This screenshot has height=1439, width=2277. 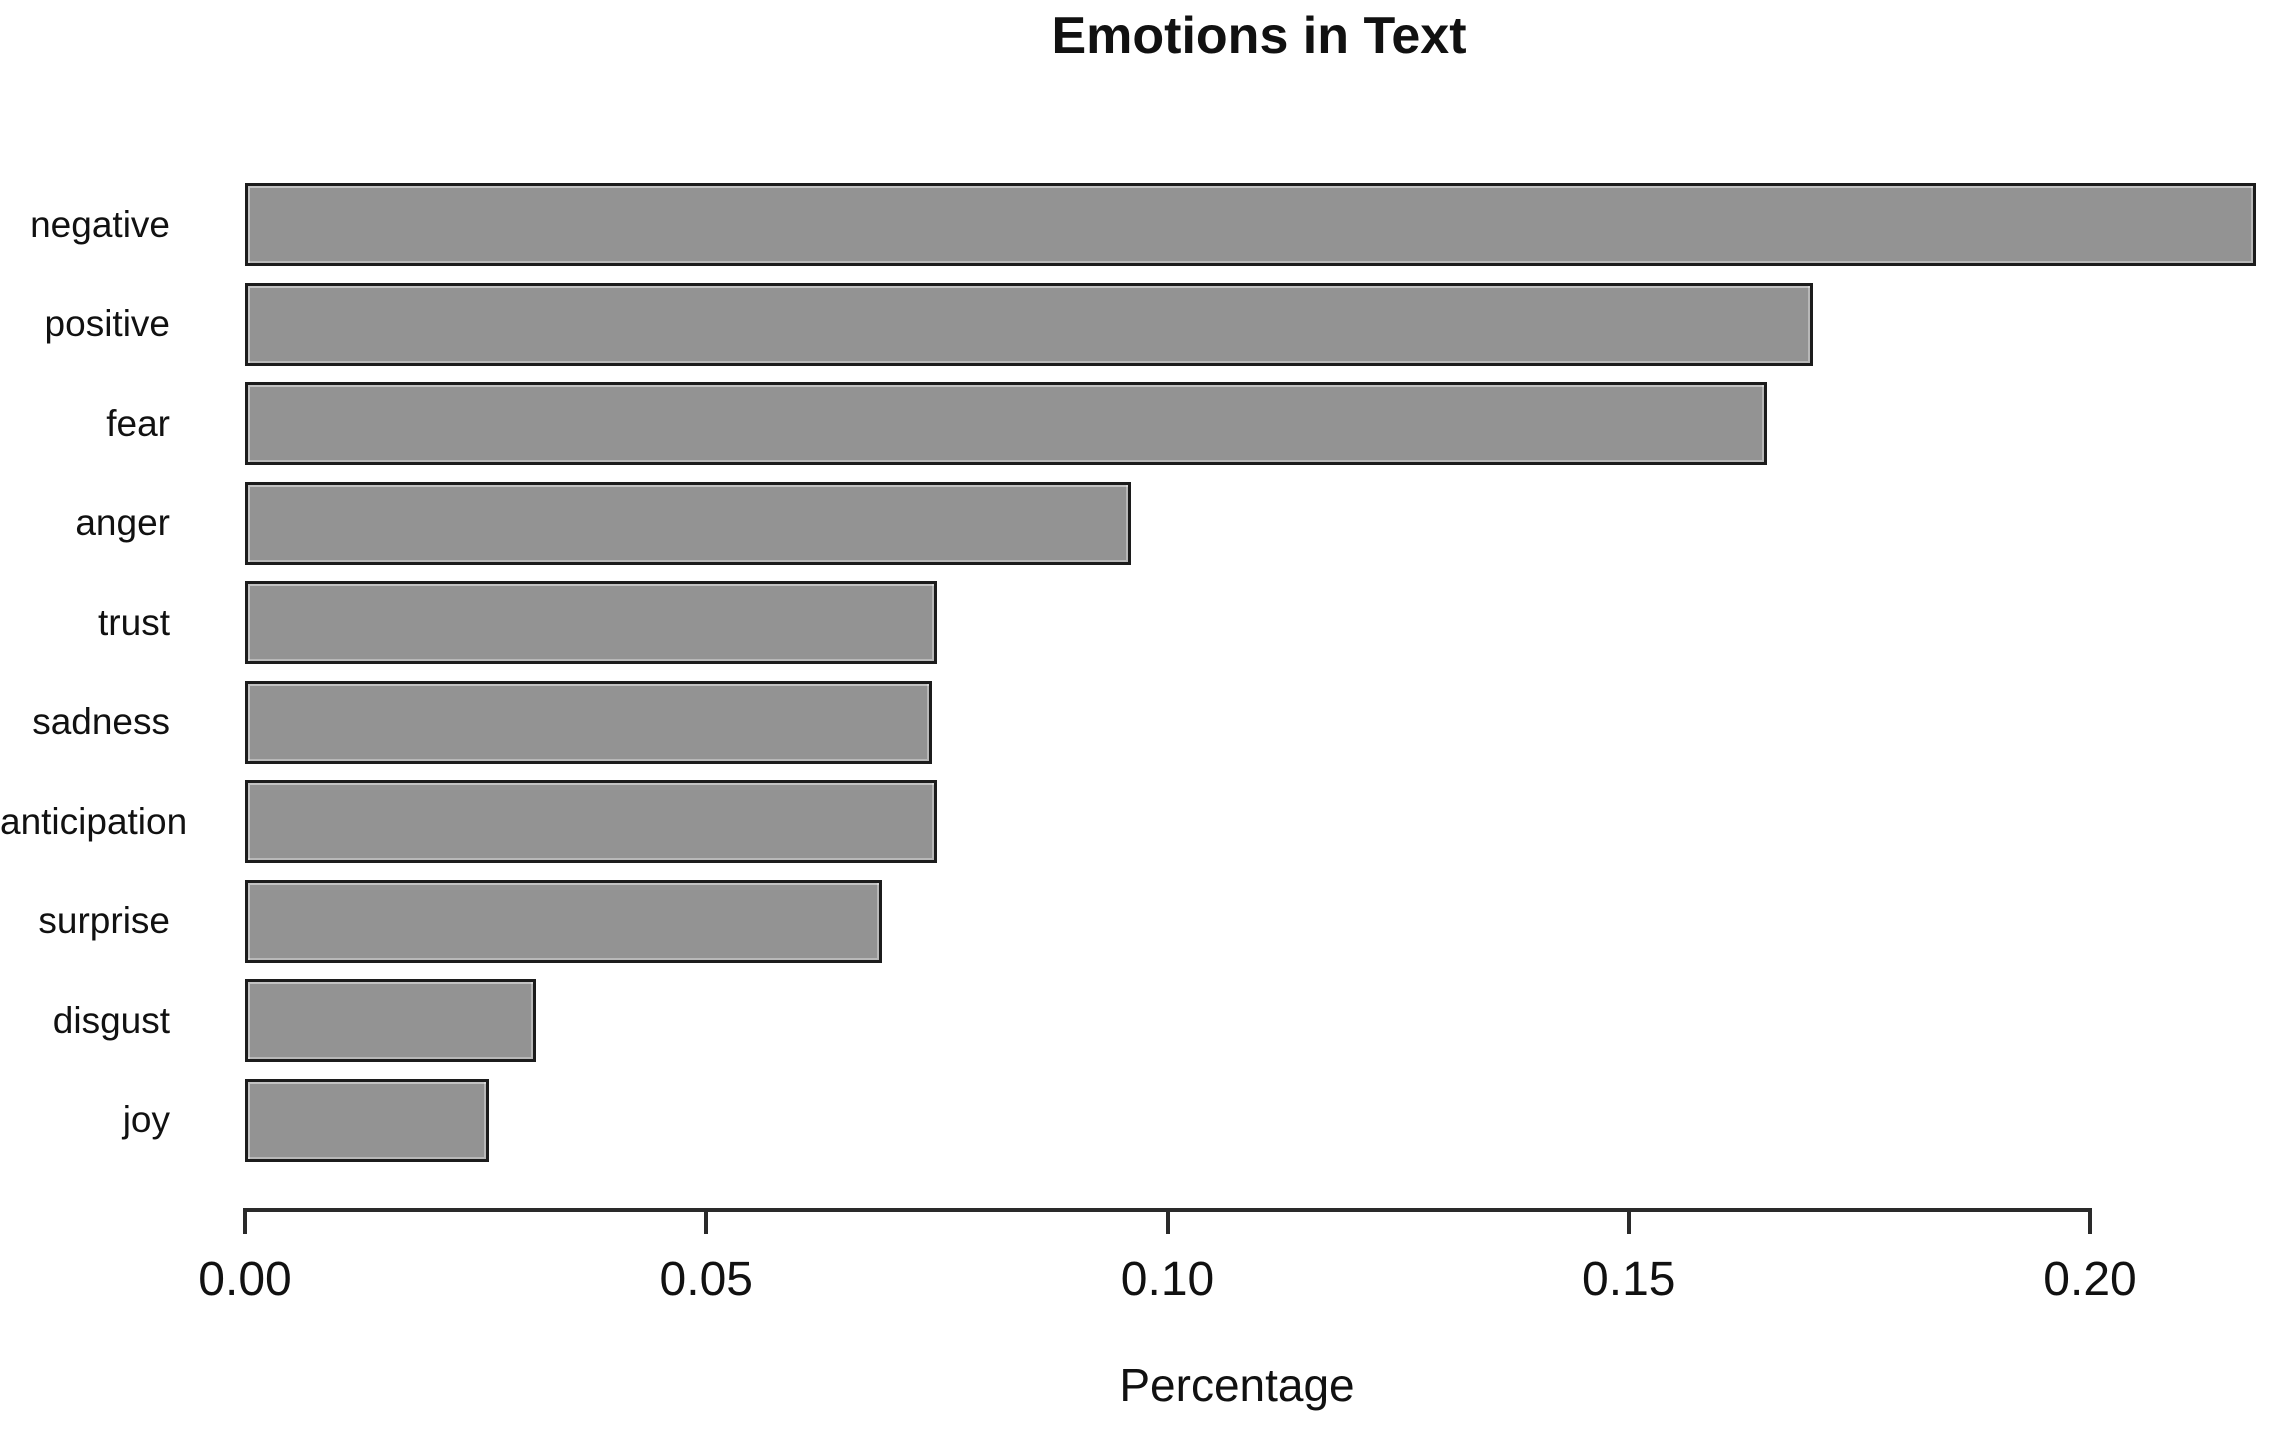 I want to click on x-tick-mark-0.05, so click(x=706, y=1221).